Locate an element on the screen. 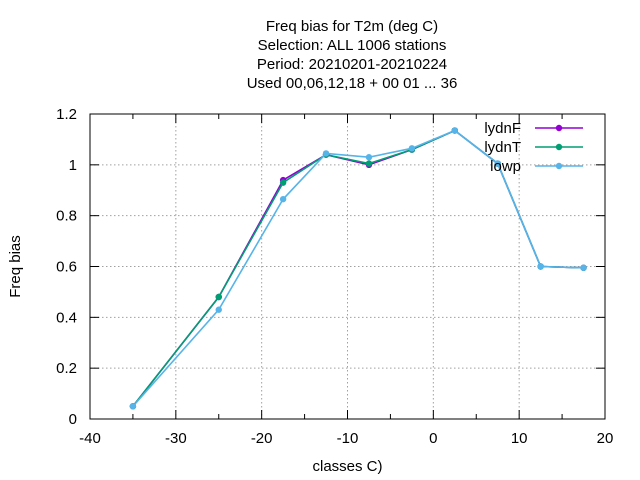 Image resolution: width=640 pixels, height=480 pixels. x-tick-label: -30 is located at coordinates (176, 438).